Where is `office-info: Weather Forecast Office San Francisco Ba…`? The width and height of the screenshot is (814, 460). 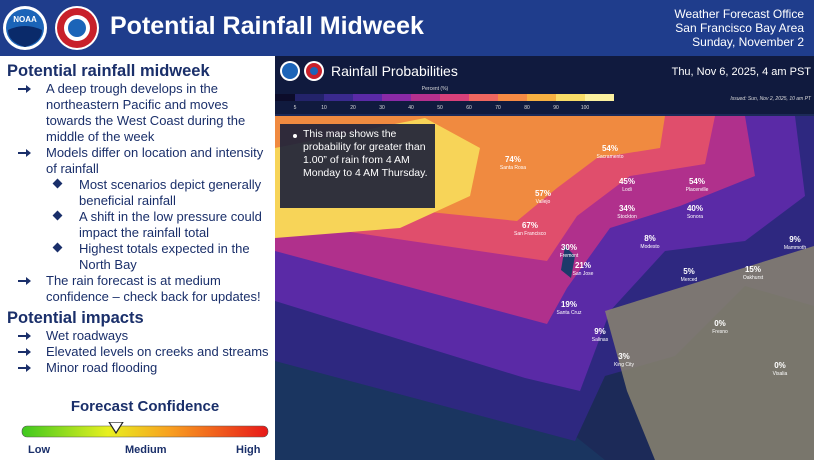
office-info: Weather Forecast Office San Francisco Ba… is located at coordinates (739, 28).